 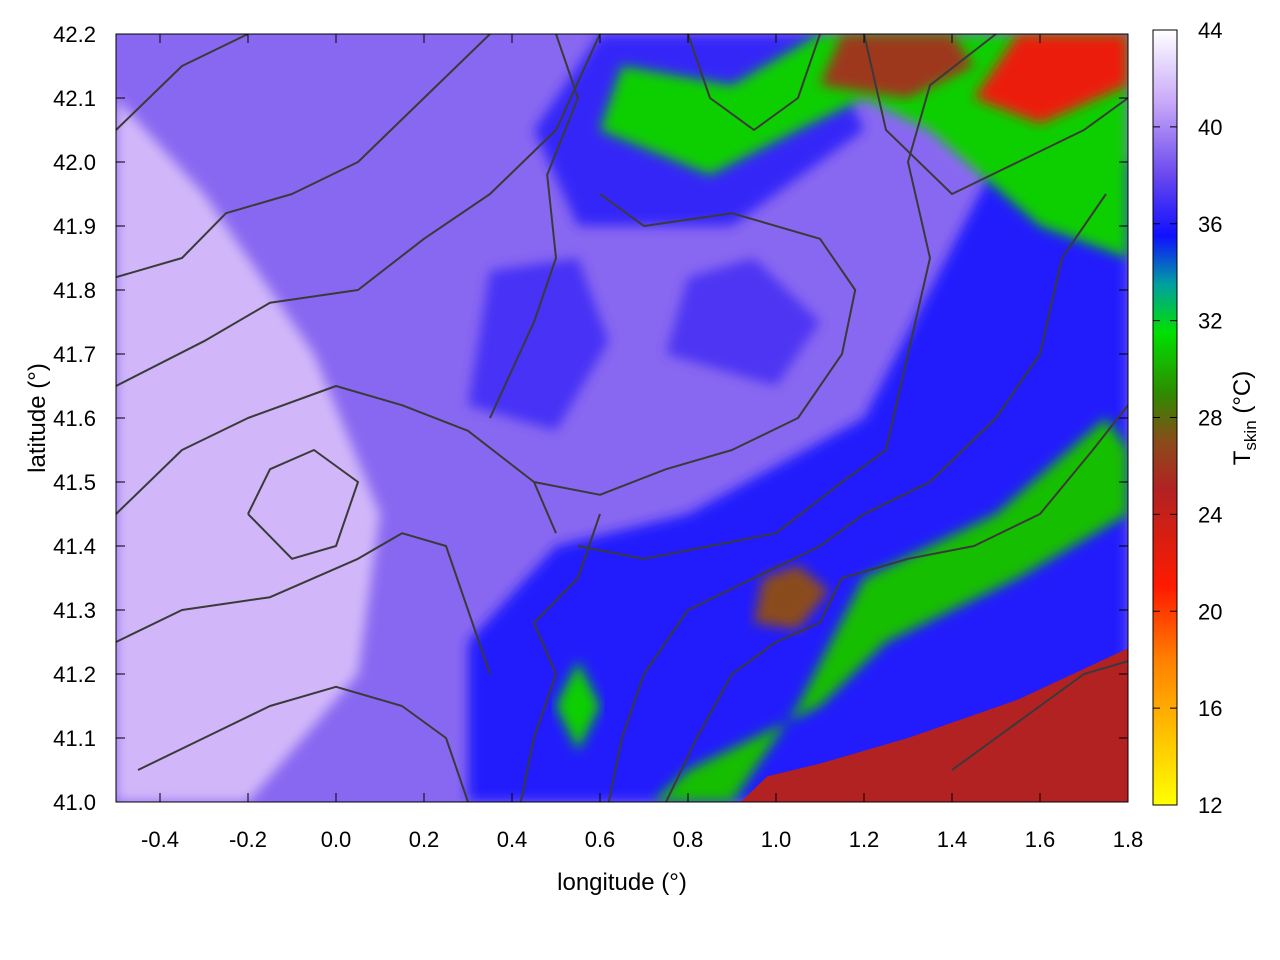 What do you see at coordinates (512, 839) in the screenshot?
I see `x-tick-label: 0.4` at bounding box center [512, 839].